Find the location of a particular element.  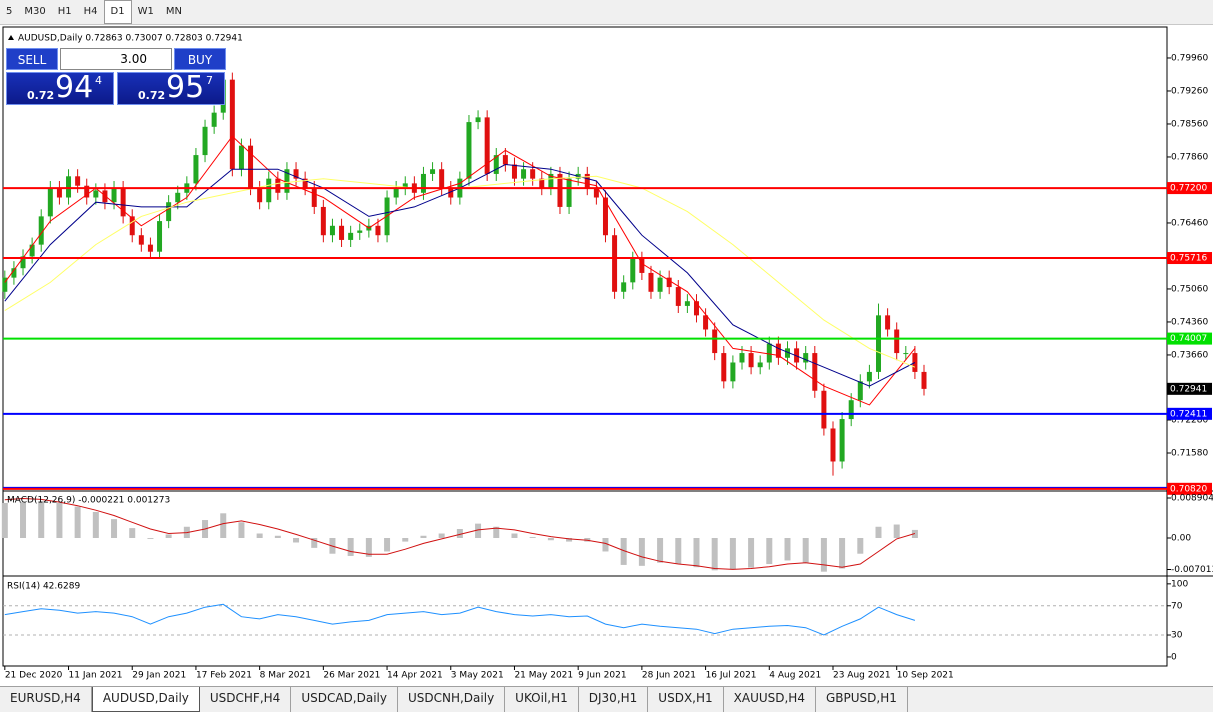

level-label: 0.75716 is located at coordinates (1188, 259).